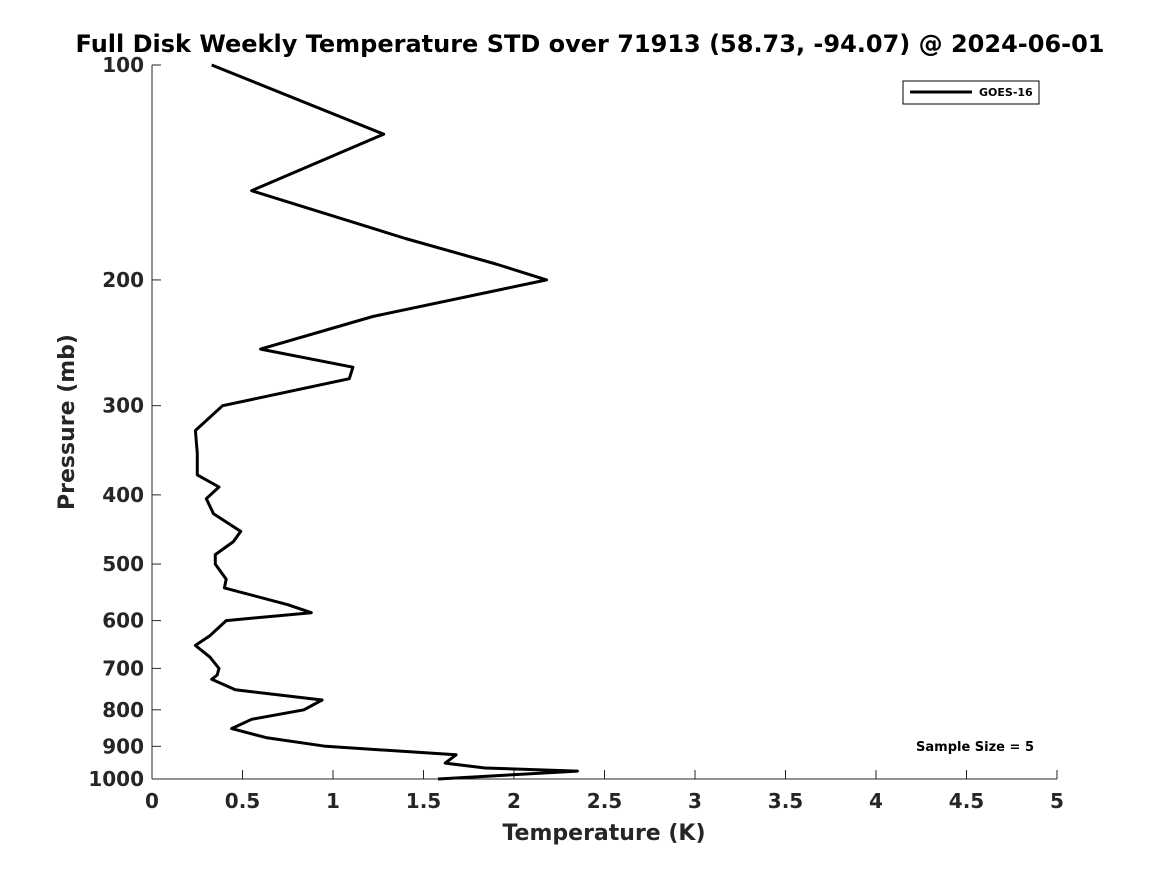 The width and height of the screenshot is (1167, 875). Describe the element at coordinates (123, 406) in the screenshot. I see `y-tick-label: 300` at that location.